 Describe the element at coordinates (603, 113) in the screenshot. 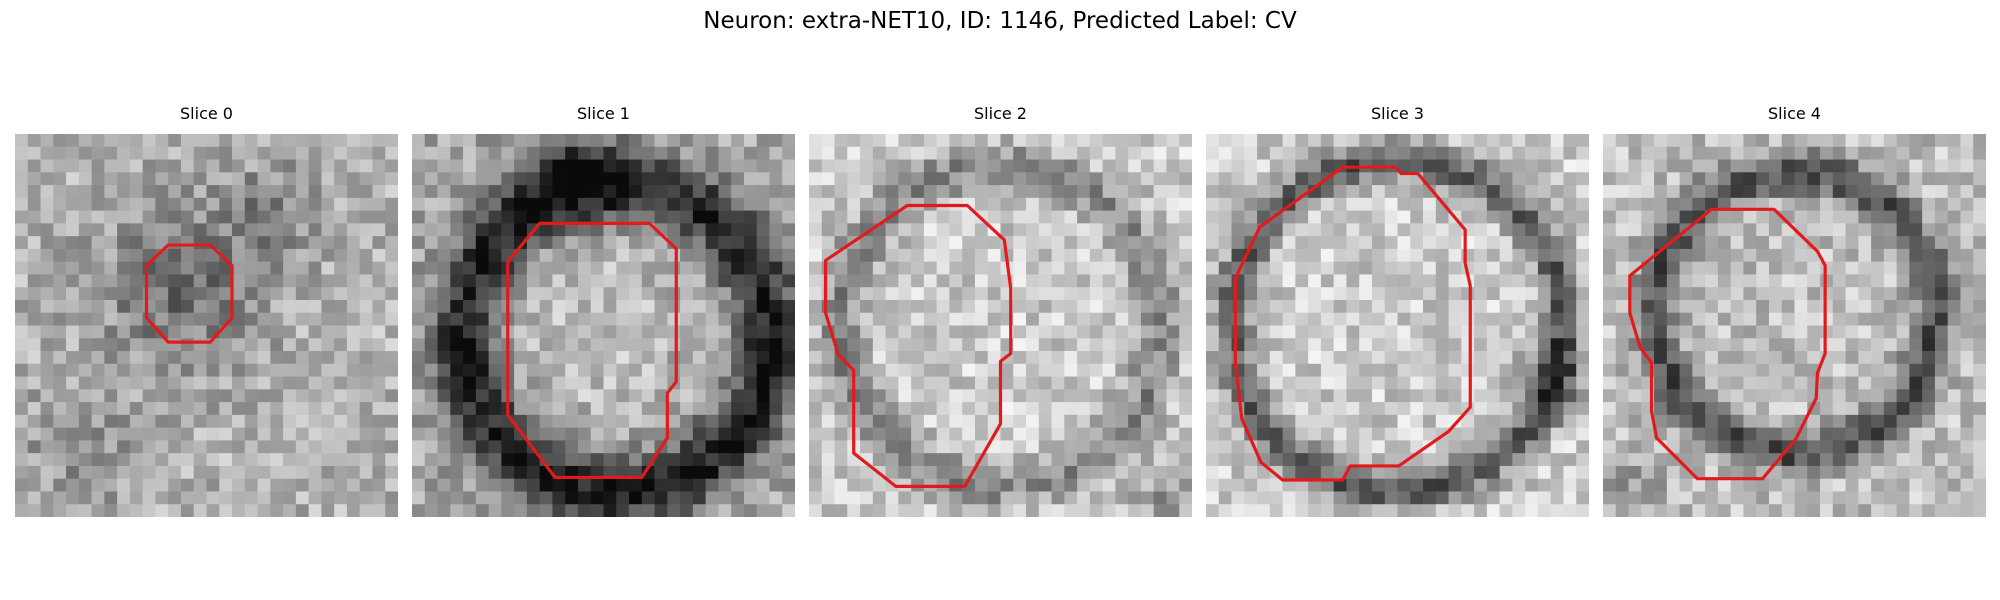

I see `slice-title: Slice 1` at that location.